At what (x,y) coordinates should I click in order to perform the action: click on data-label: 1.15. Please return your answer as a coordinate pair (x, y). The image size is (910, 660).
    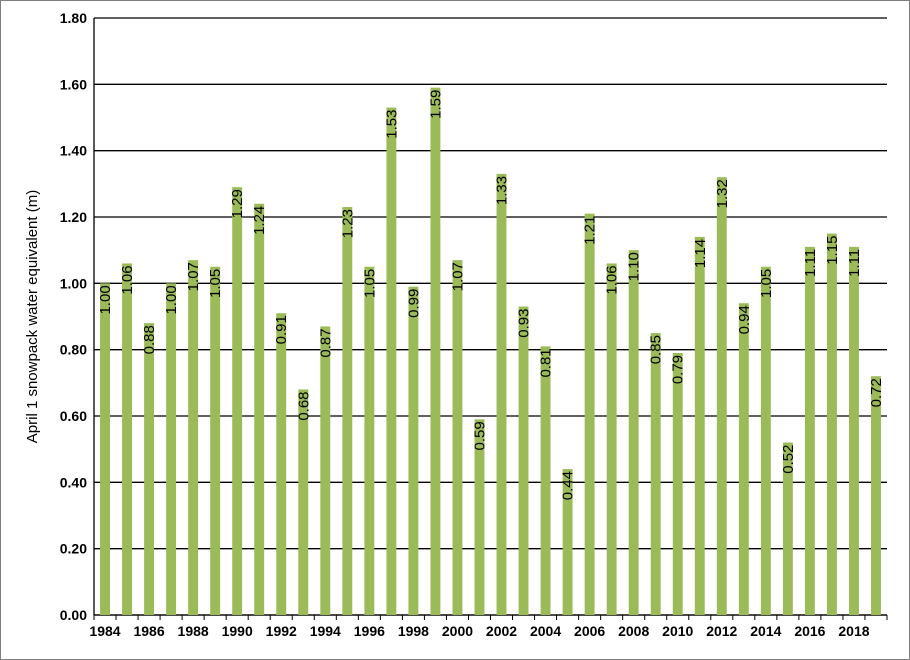
    Looking at the image, I should click on (832, 250).